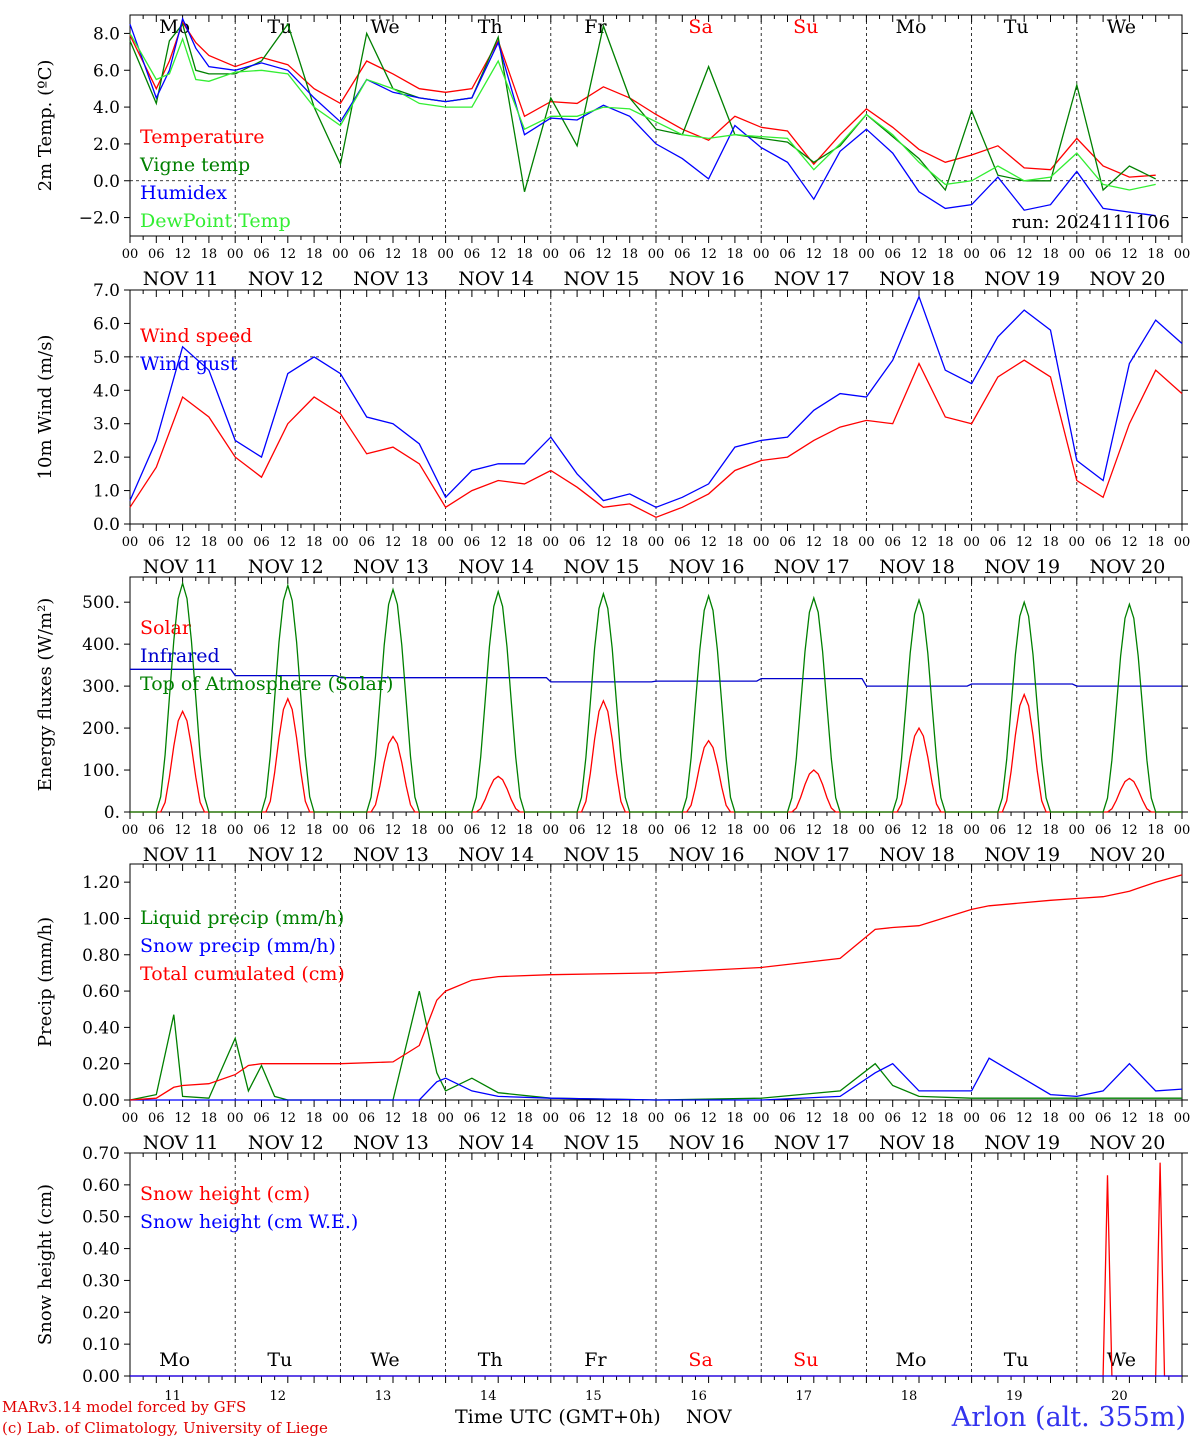 Image resolution: width=1194 pixels, height=1440 pixels. Describe the element at coordinates (106, 458) in the screenshot. I see `y-tick-label: 2.0` at that location.